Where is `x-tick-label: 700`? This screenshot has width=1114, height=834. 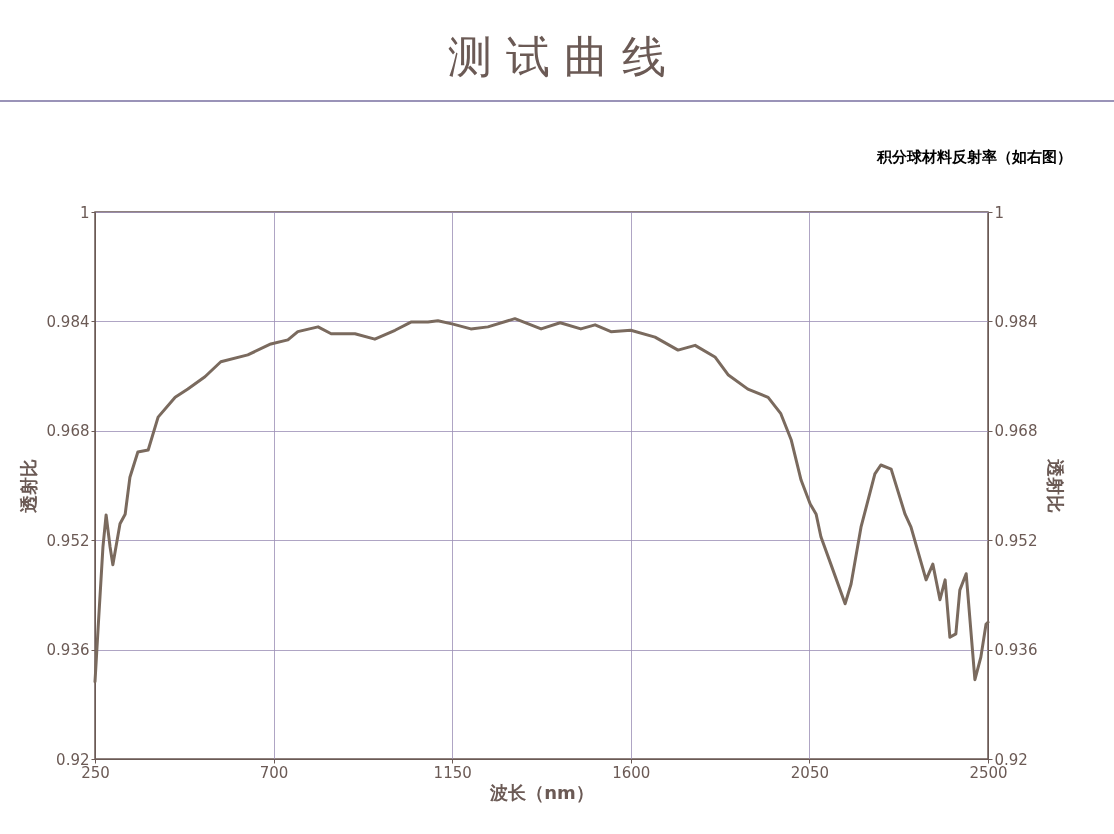
x-tick-label: 700 is located at coordinates (274, 772).